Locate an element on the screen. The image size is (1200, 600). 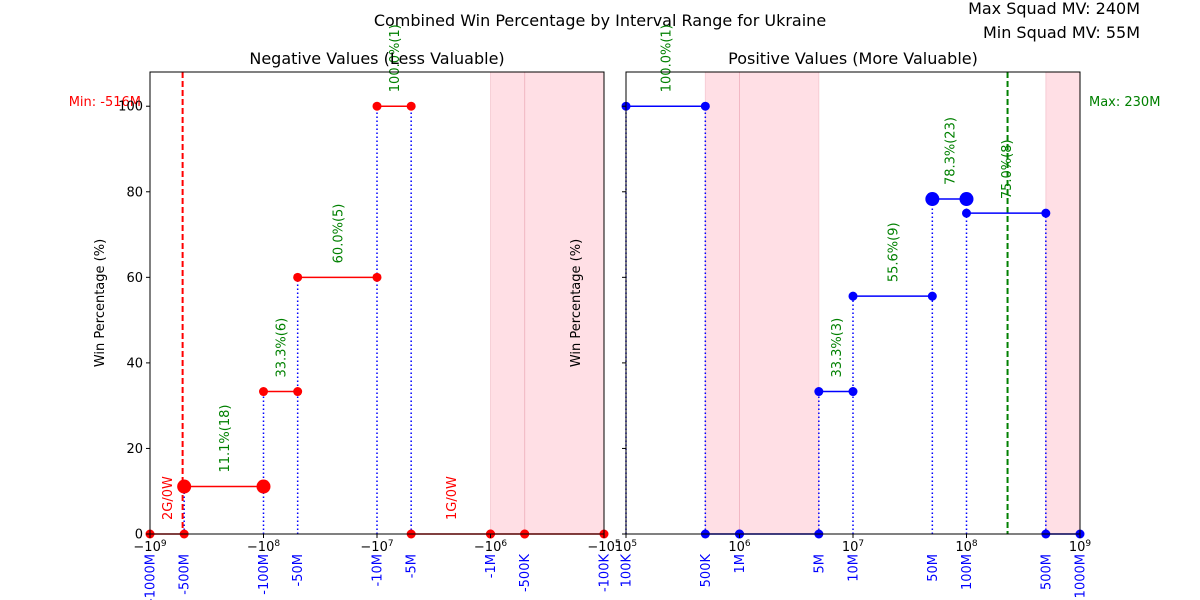
interval-tick-label: -50M is located at coordinates (298, 570).